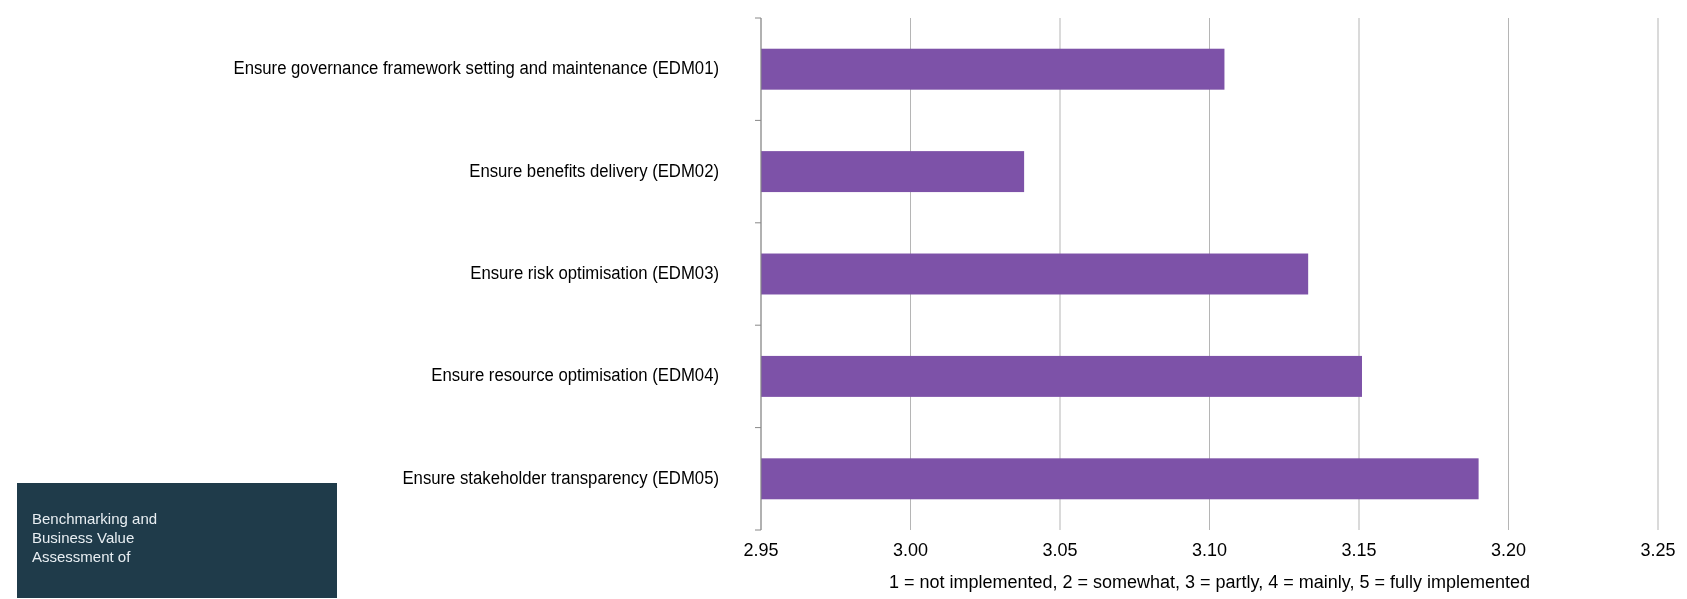 The height and width of the screenshot is (599, 1687). What do you see at coordinates (594, 273) in the screenshot?
I see `y-tick-label: Ensure risk optimisation (EDM03)` at bounding box center [594, 273].